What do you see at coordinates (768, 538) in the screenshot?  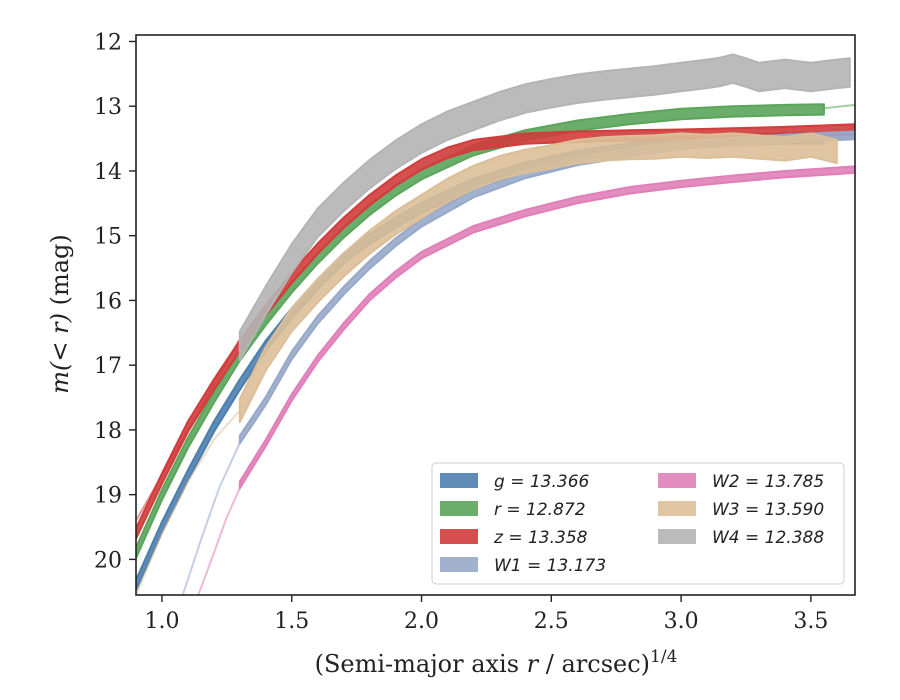 I see `legend-label: W4 = 12.388` at bounding box center [768, 538].